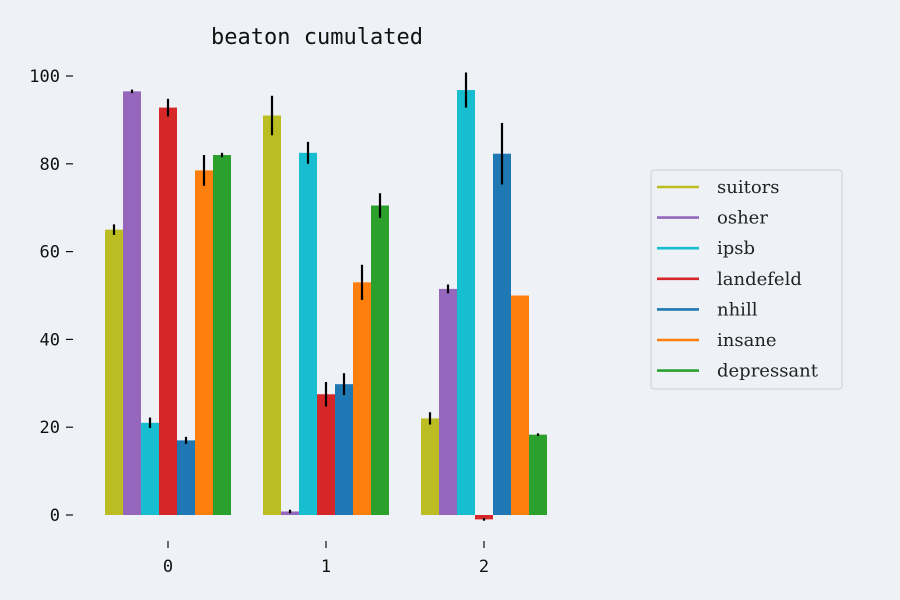 This screenshot has height=600, width=900. What do you see at coordinates (742, 218) in the screenshot?
I see `legend-label-osher: osher` at bounding box center [742, 218].